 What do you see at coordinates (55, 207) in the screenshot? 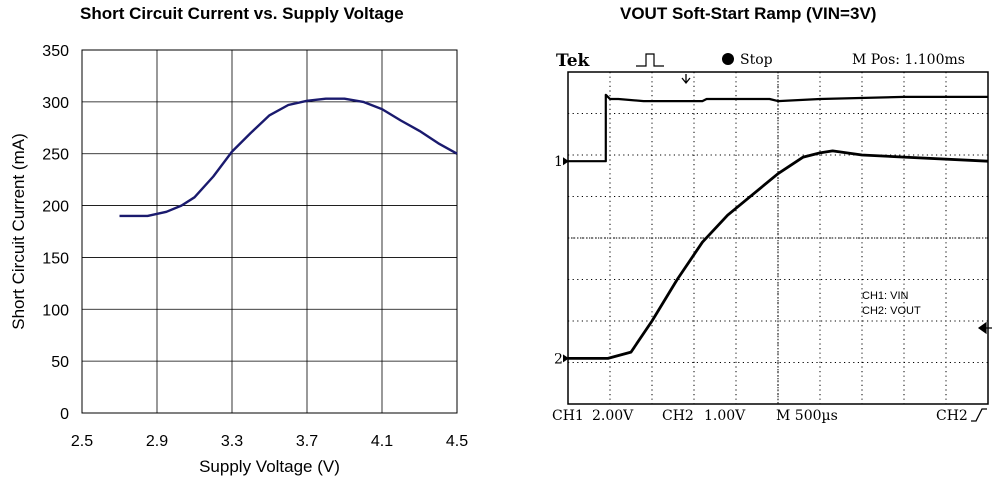
I see `y-tick-label: 200` at bounding box center [55, 207].